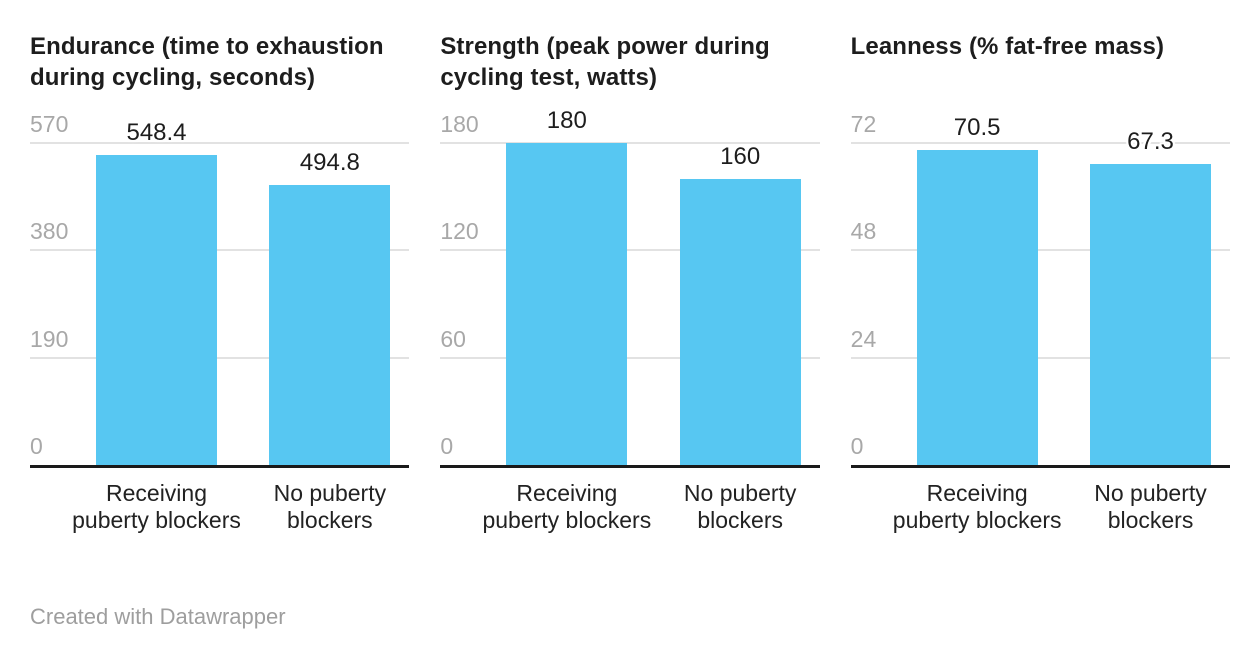 The width and height of the screenshot is (1260, 660). Describe the element at coordinates (49, 338) in the screenshot. I see `y-tick-label: 190` at that location.